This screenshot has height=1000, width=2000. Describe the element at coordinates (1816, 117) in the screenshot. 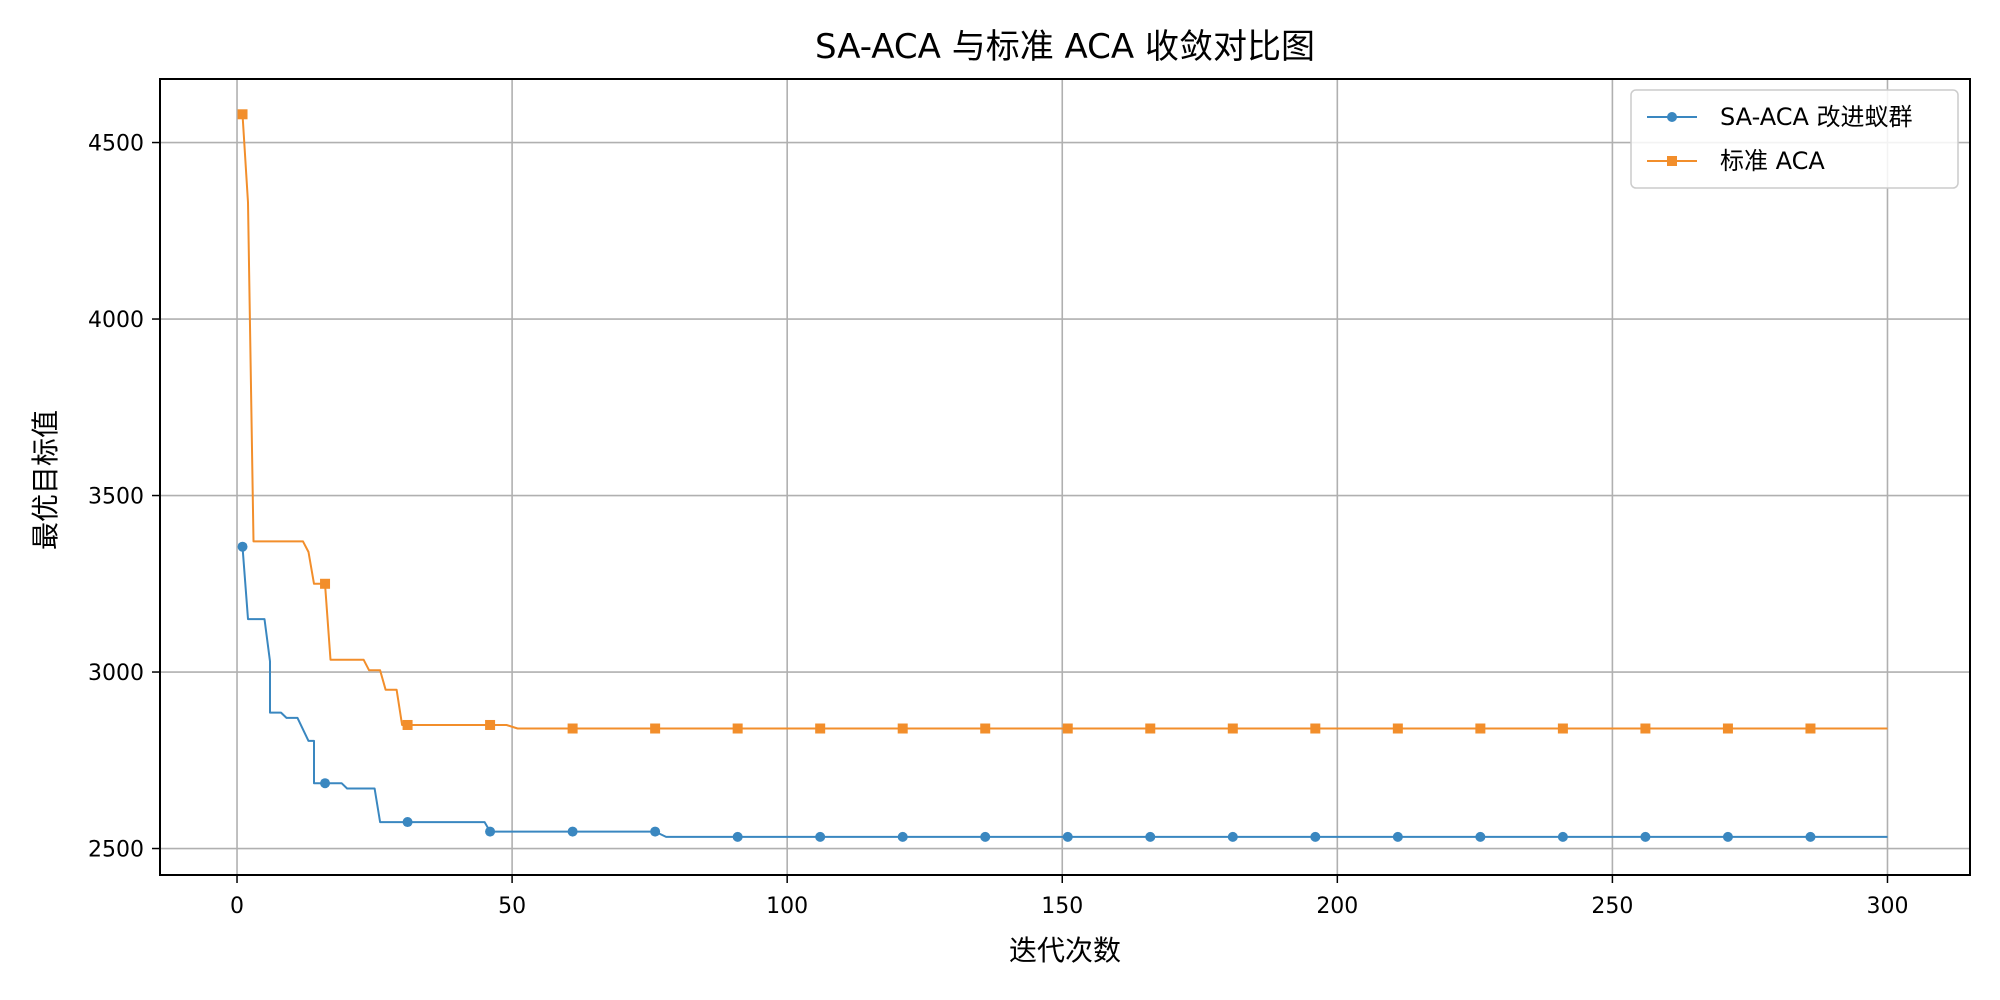

I see `legend-sa-aca-label: SA-ACA 改进蚁群` at that location.